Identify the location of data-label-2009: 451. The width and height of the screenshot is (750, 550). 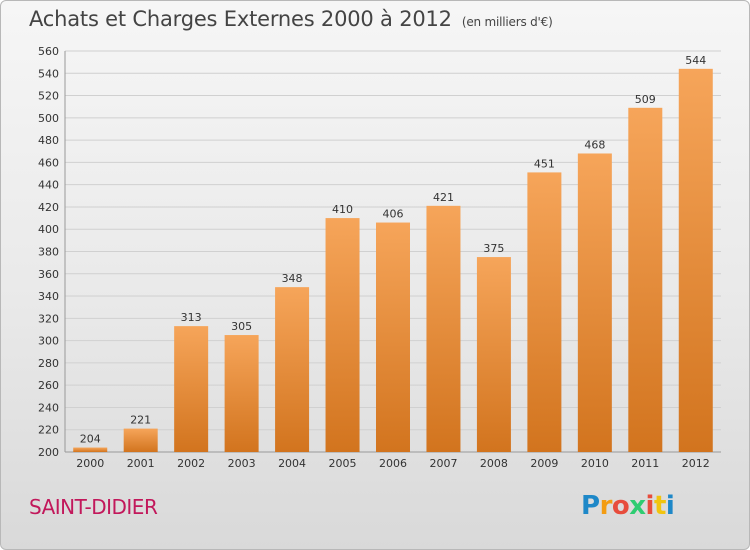
(544, 163).